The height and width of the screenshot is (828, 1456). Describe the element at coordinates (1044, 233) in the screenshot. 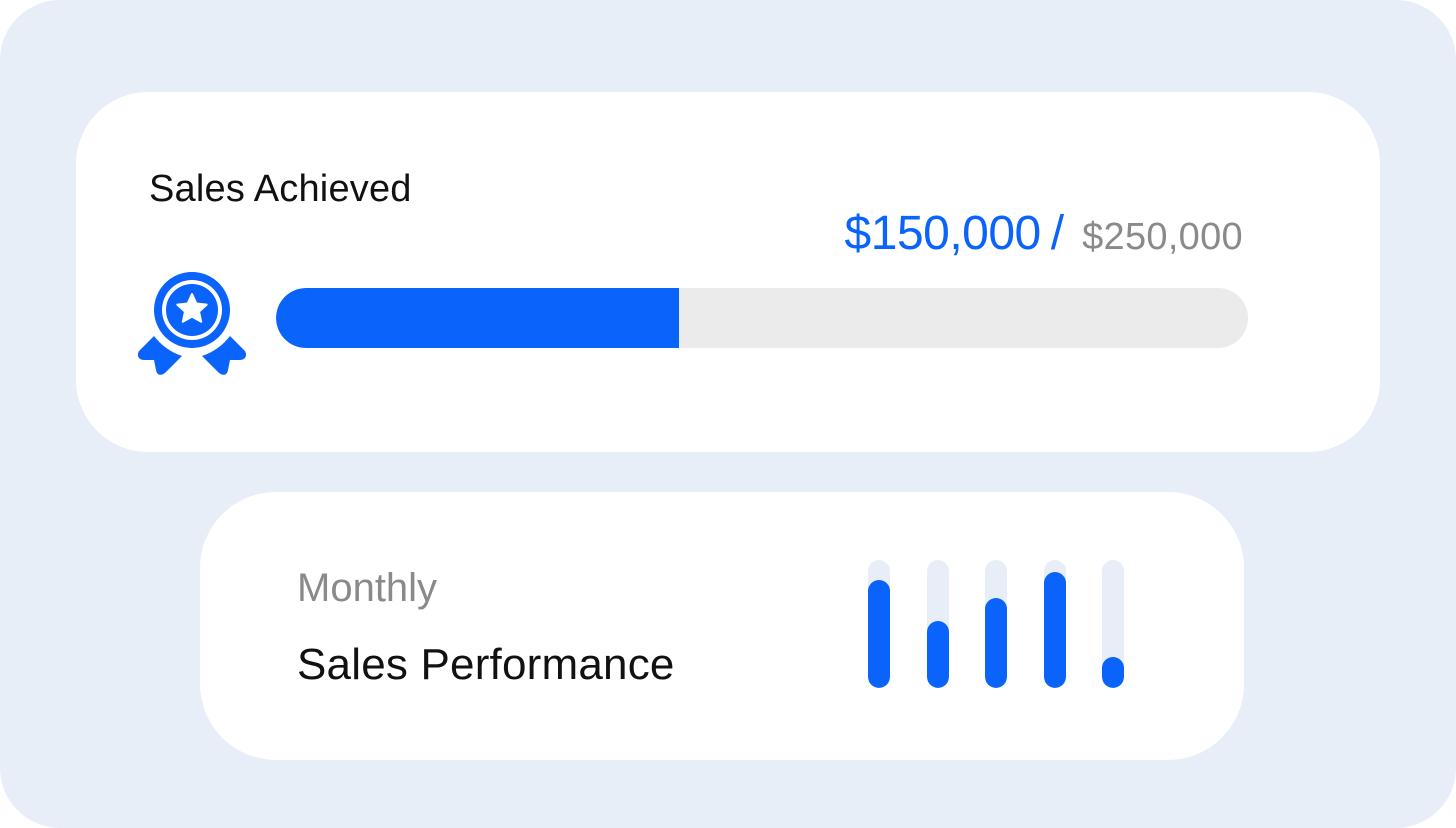

I see `sales-amounts: $150,000 / $250,000` at that location.